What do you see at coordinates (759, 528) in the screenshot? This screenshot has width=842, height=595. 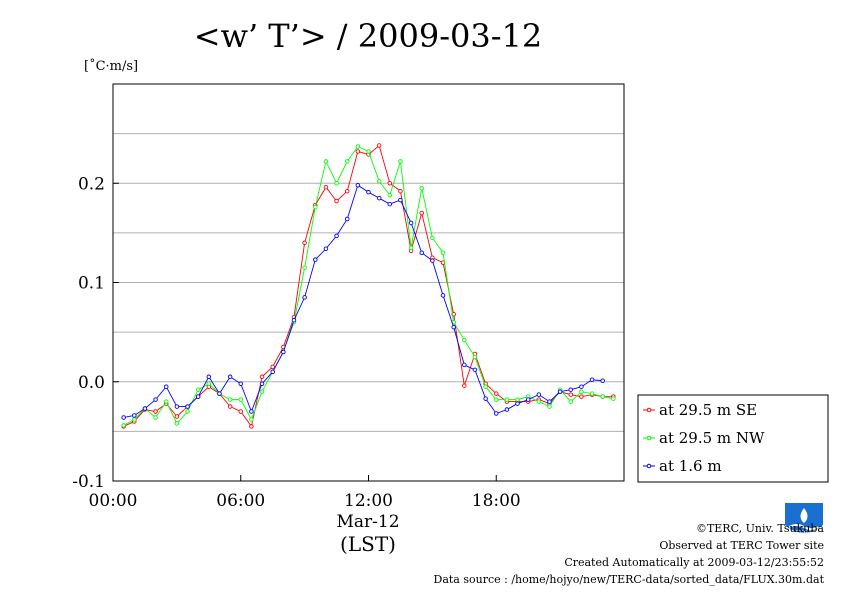 I see `footer-copyright: ©TERC, Univ. Tsukuba` at bounding box center [759, 528].